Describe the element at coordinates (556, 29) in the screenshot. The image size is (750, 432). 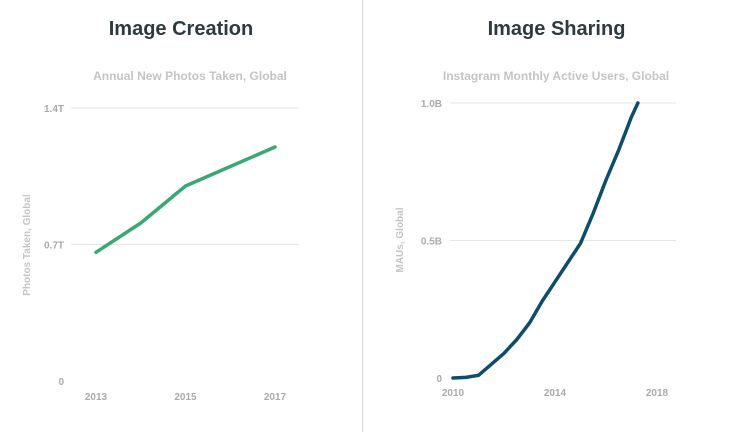
I see `image-sharing-heading: Image Sharing` at that location.